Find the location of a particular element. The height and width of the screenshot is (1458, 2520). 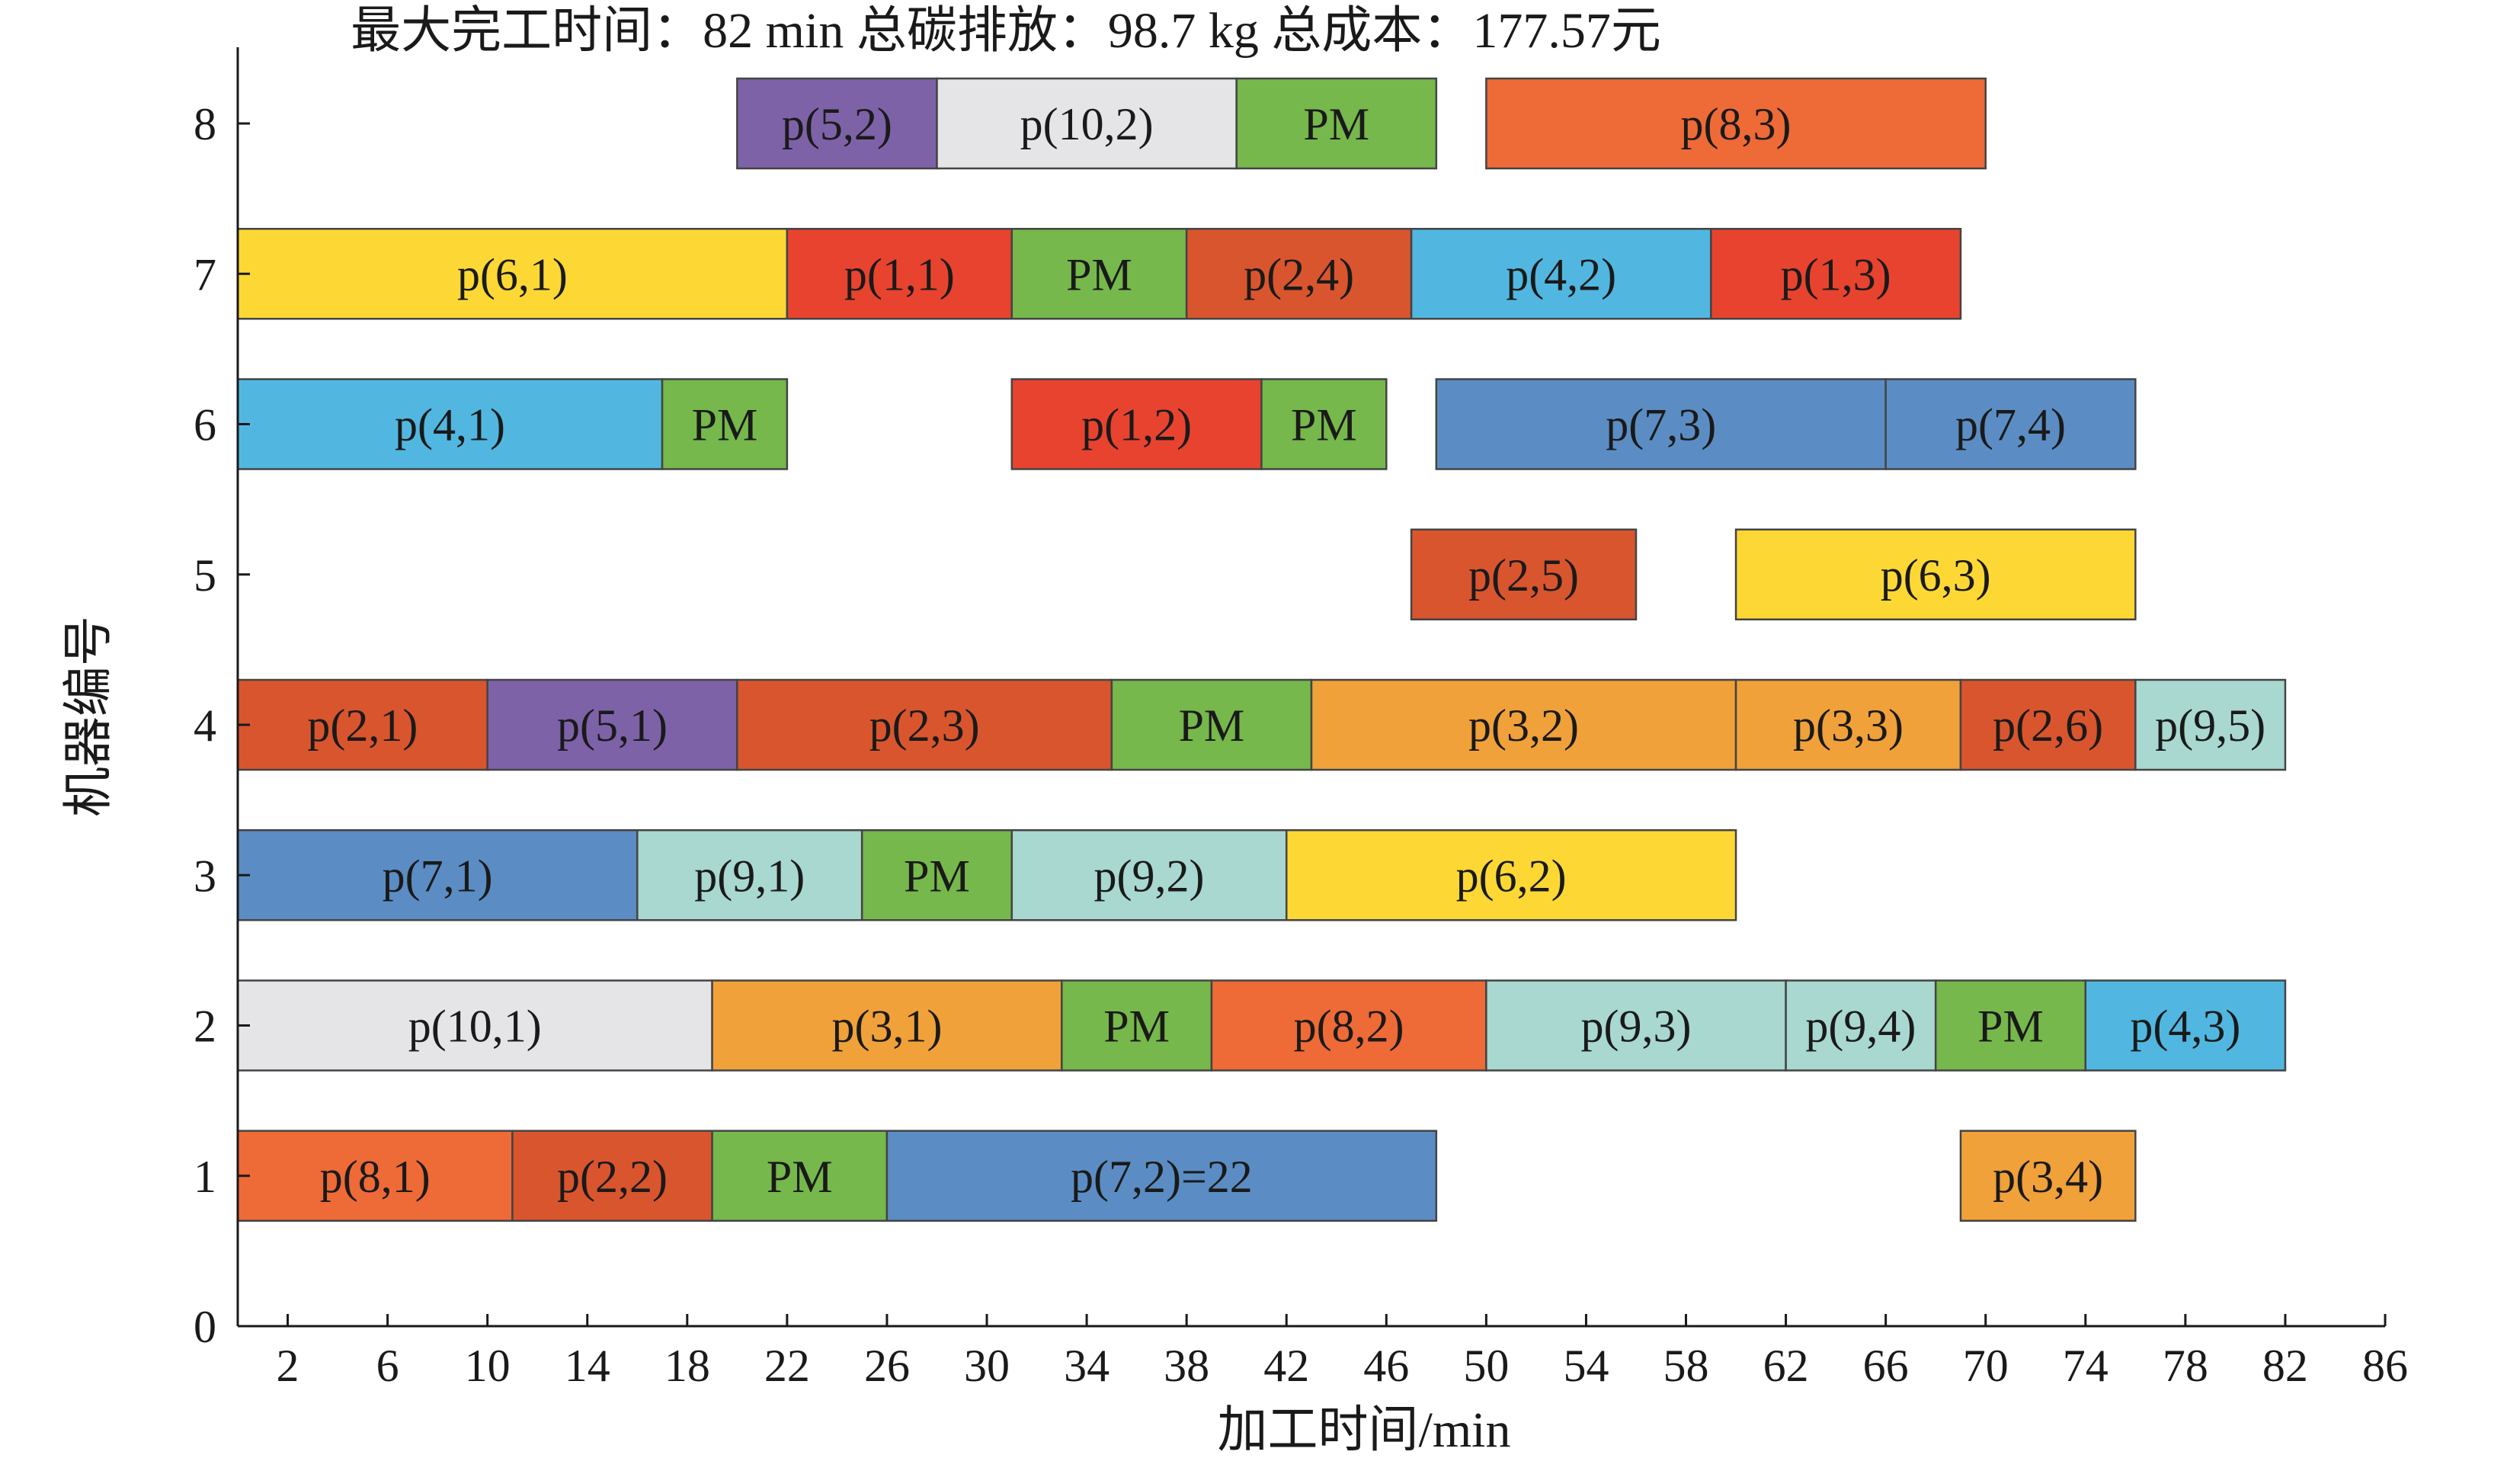

task-bar-label: p(4,2) is located at coordinates (1561, 274).